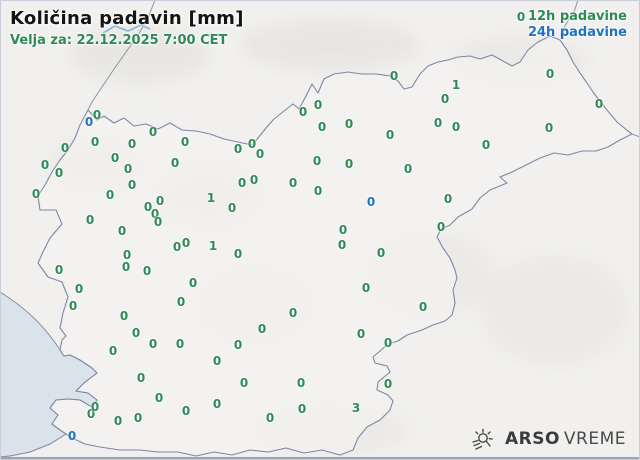 Image resolution: width=640 pixels, height=460 pixels. I want to click on valid-time-label: Velja za: 22.12.2025 7:00 CET, so click(119, 40).